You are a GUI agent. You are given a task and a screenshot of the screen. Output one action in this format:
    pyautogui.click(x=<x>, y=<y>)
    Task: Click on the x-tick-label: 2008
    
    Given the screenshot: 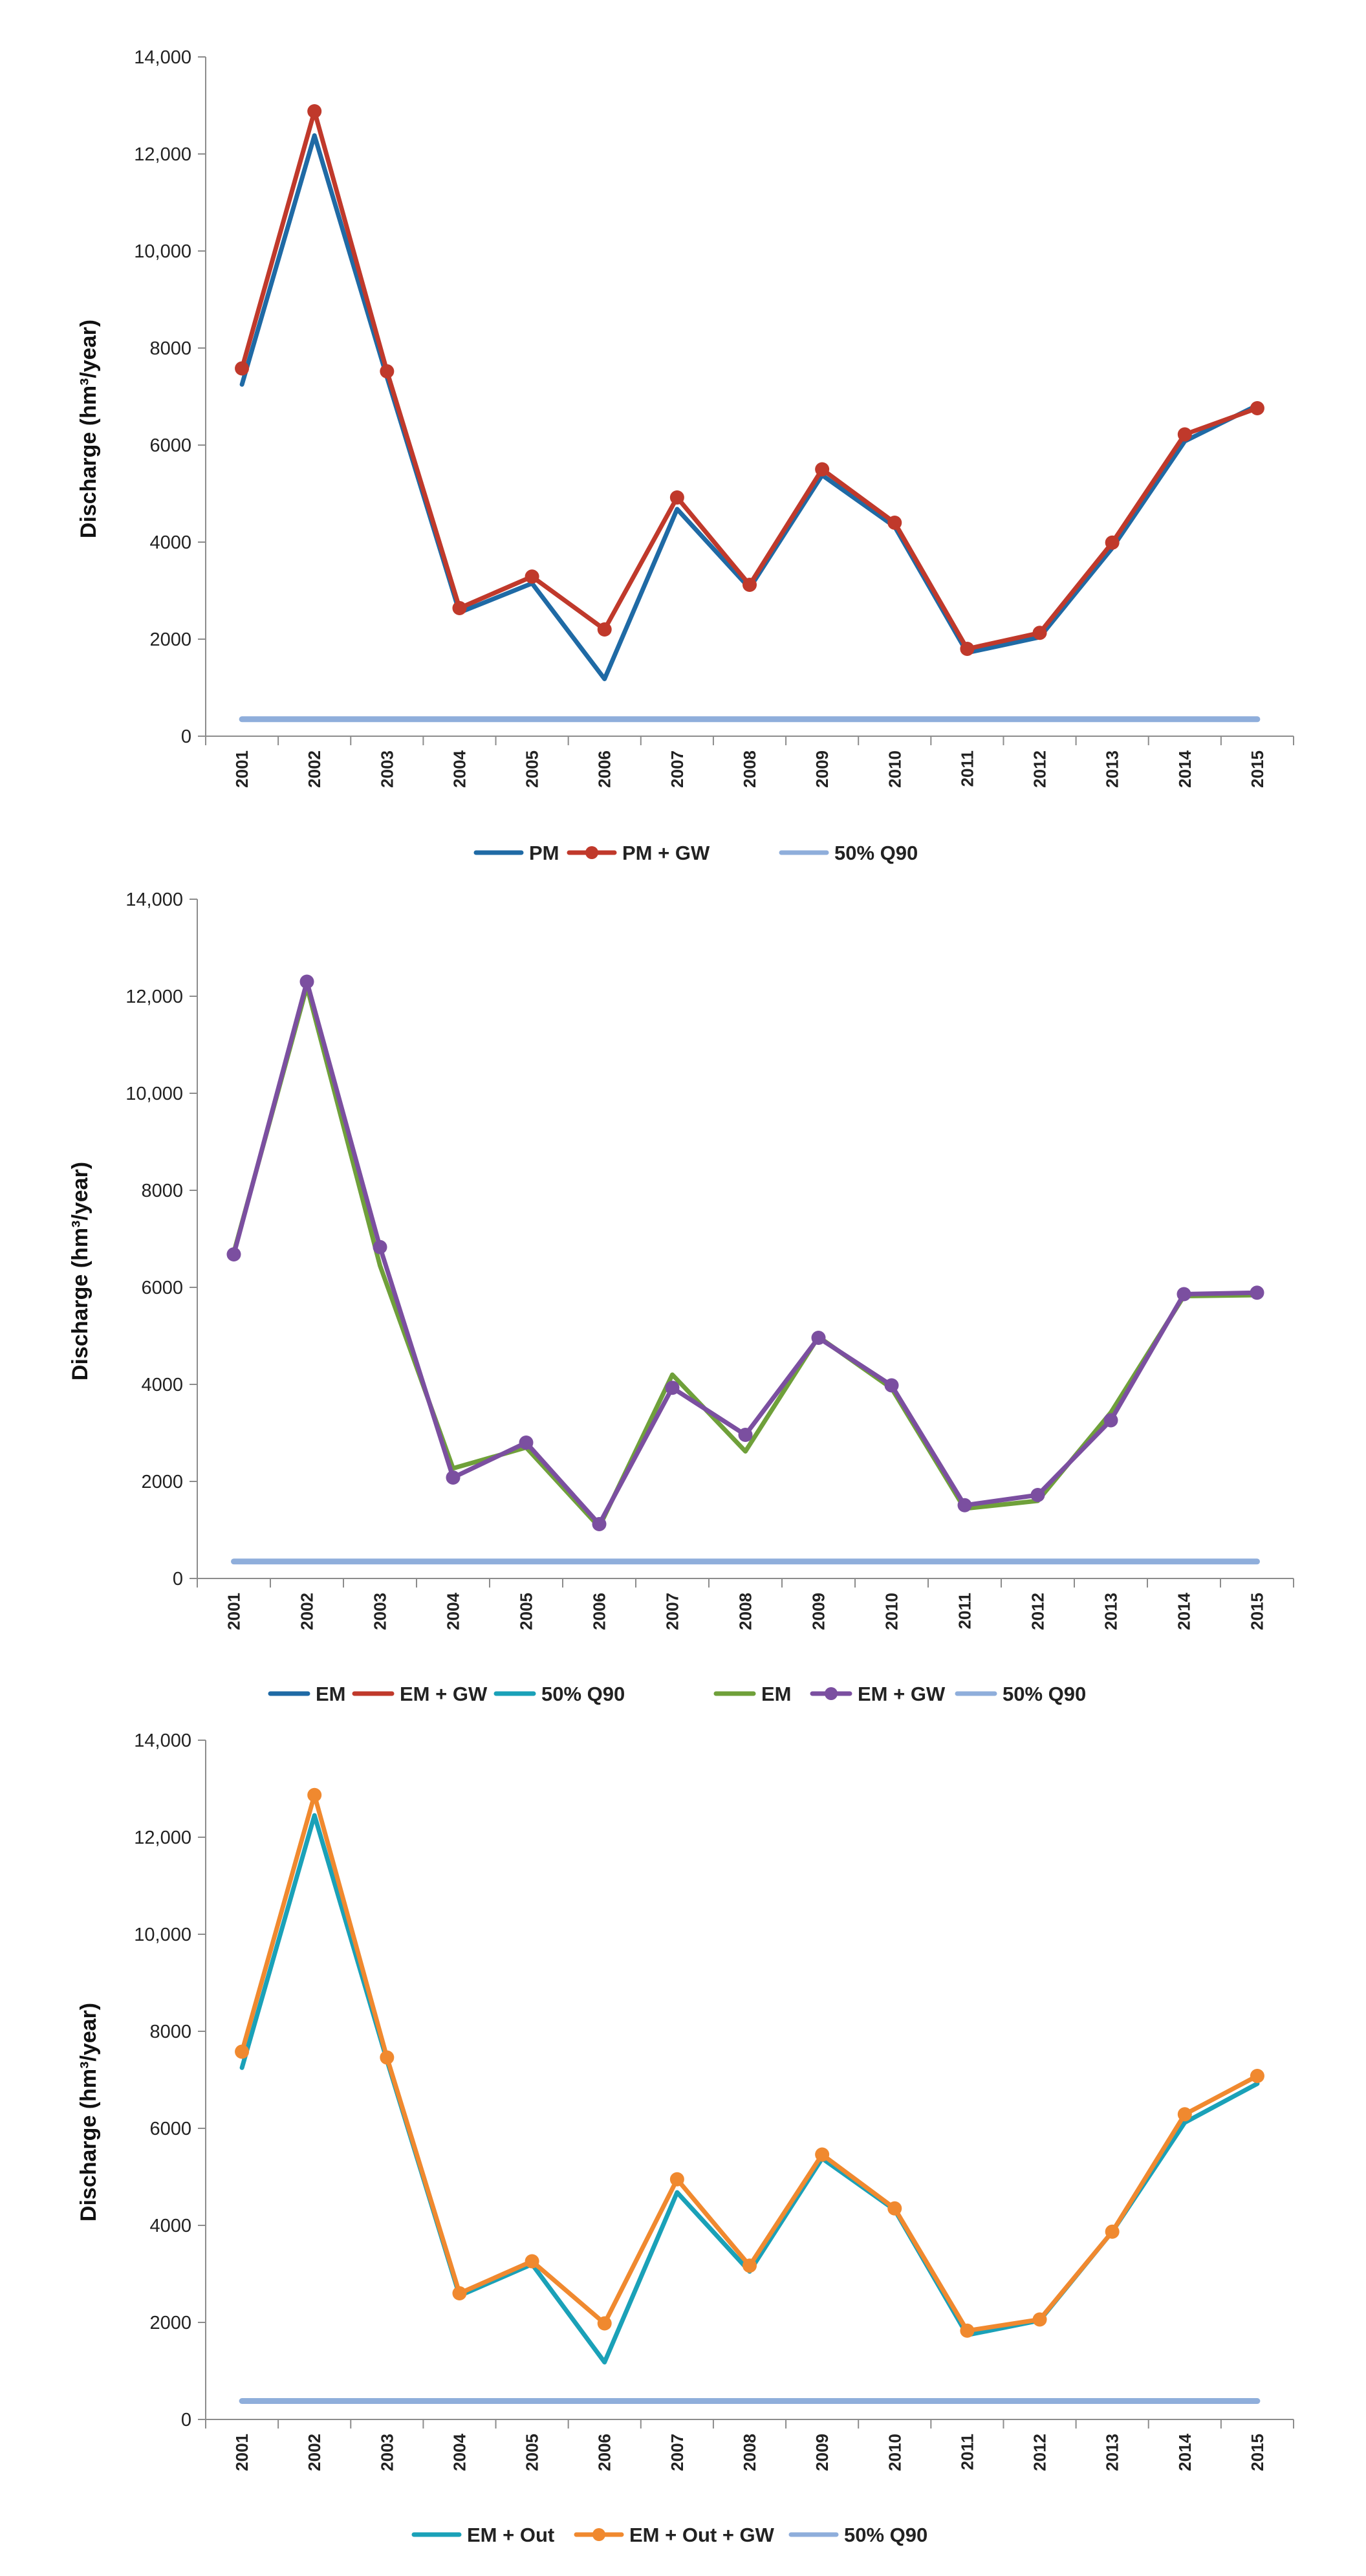 What is the action you would take?
    pyautogui.click(x=749, y=769)
    